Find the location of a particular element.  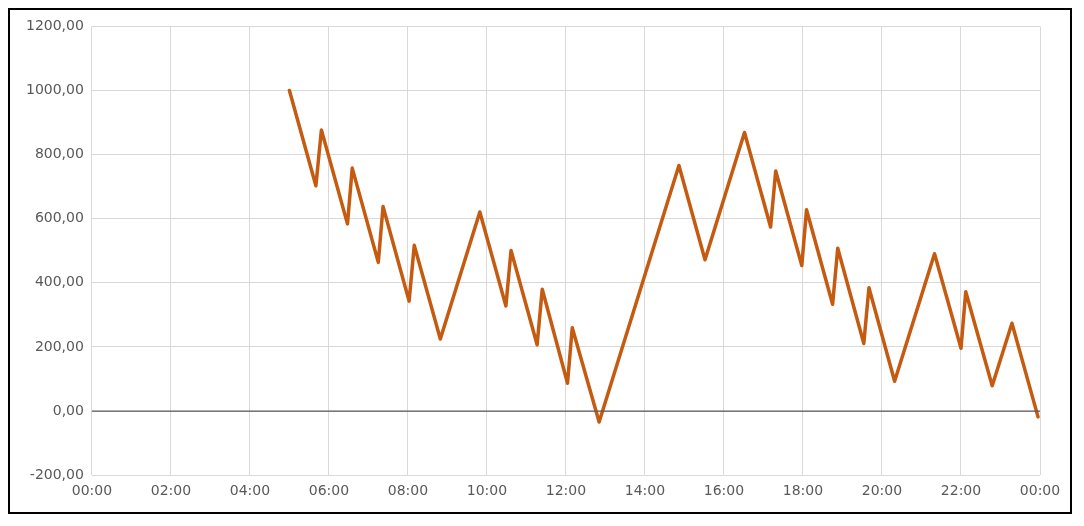

x-tick-label: 20:00 is located at coordinates (882, 490).